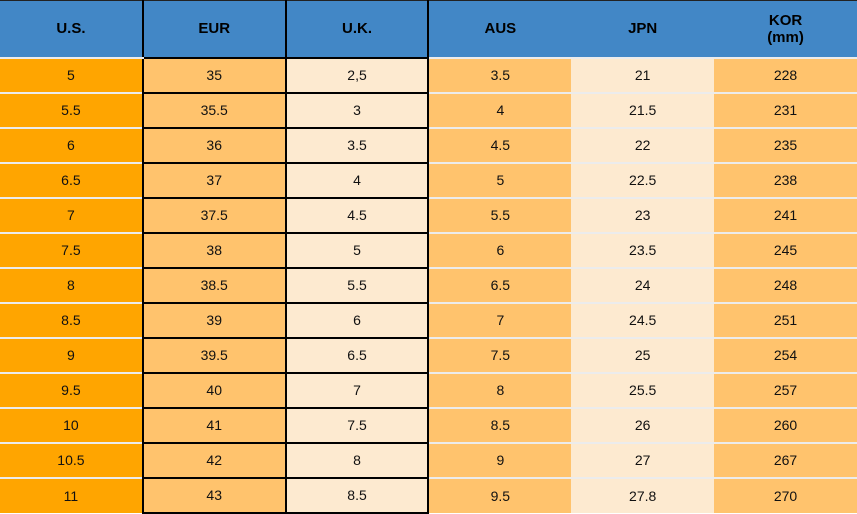 This screenshot has height=514, width=857. I want to click on header-row: U.S. EUR U.K. AUS JPN KOR (mm), so click(428, 29).